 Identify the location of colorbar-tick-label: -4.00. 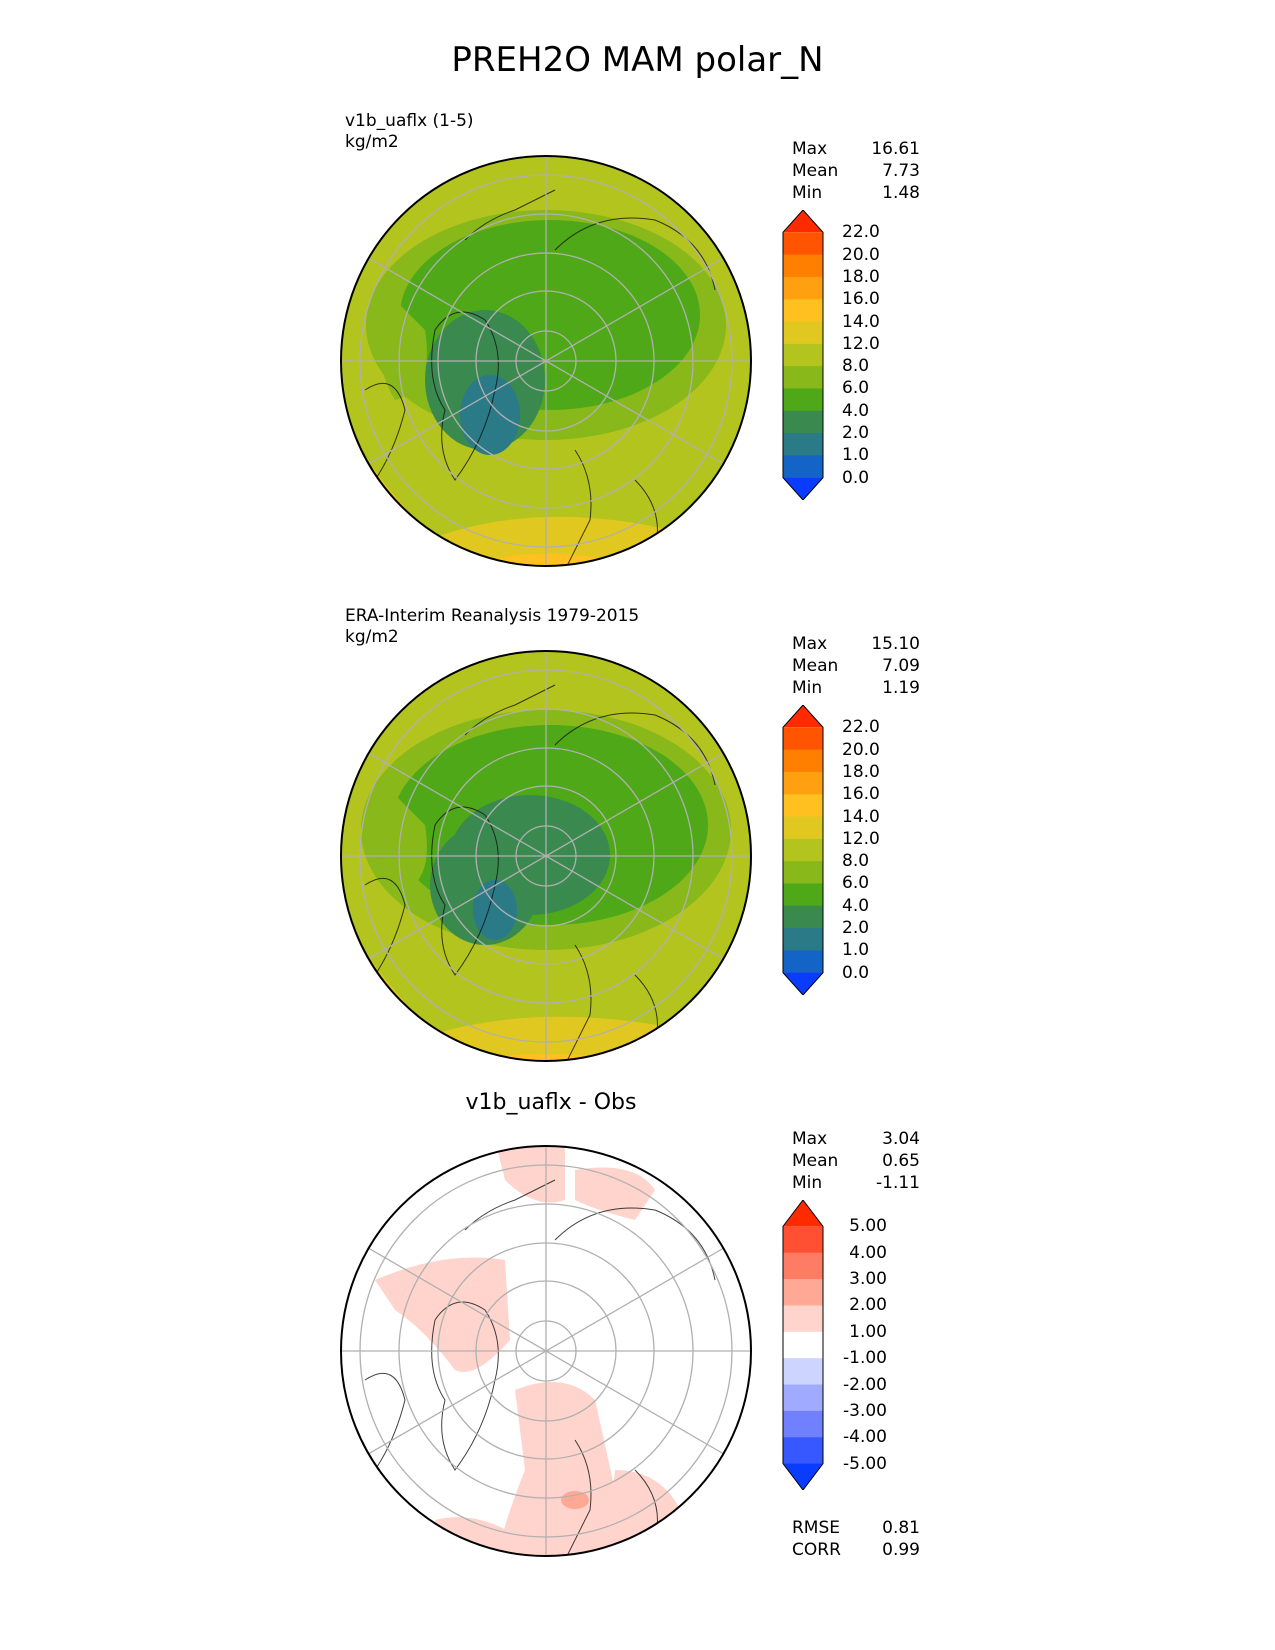
(865, 1437).